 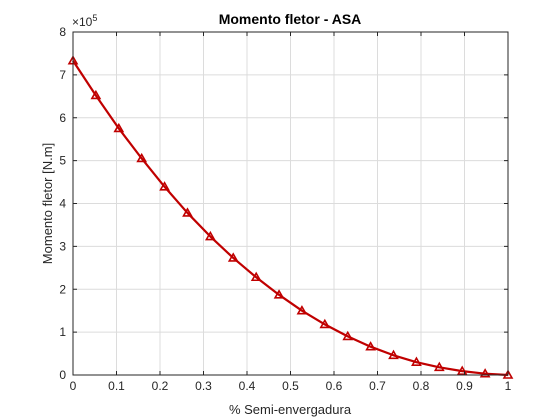 What do you see at coordinates (62, 332) in the screenshot?
I see `y-tick-label: 1` at bounding box center [62, 332].